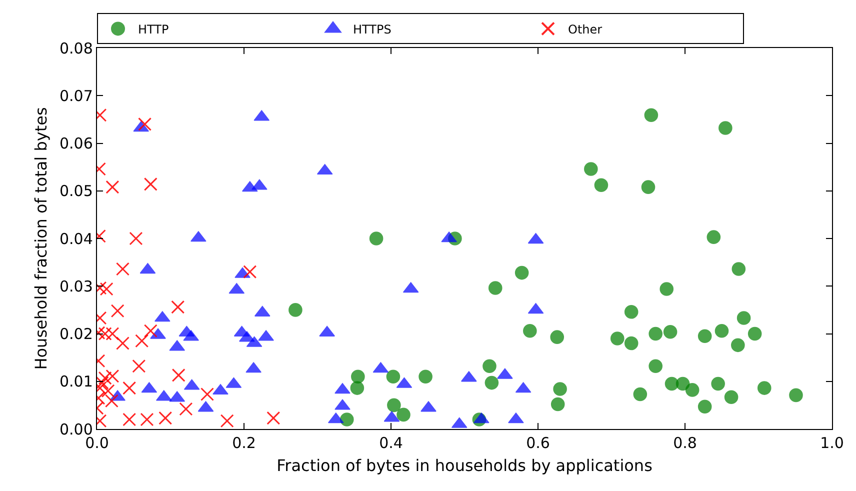 This screenshot has height=491, width=856. Describe the element at coordinates (97, 443) in the screenshot. I see `x-tick-label: 0.0` at that location.